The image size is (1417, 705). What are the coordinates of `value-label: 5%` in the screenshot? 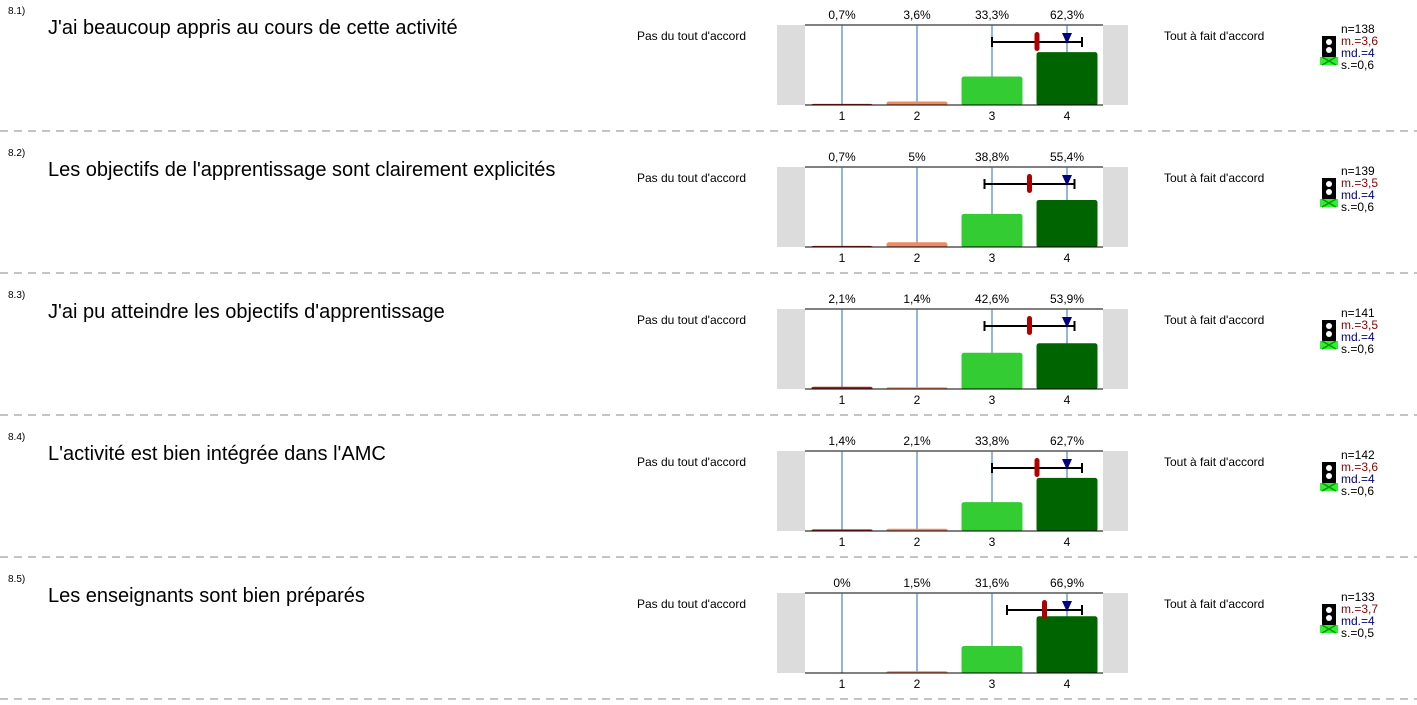 It's located at (917, 157).